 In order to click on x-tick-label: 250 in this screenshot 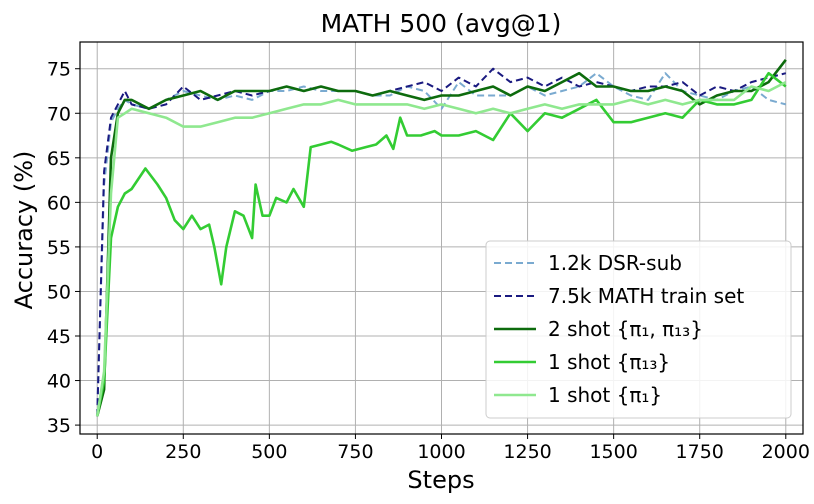, I will do `click(183, 452)`.